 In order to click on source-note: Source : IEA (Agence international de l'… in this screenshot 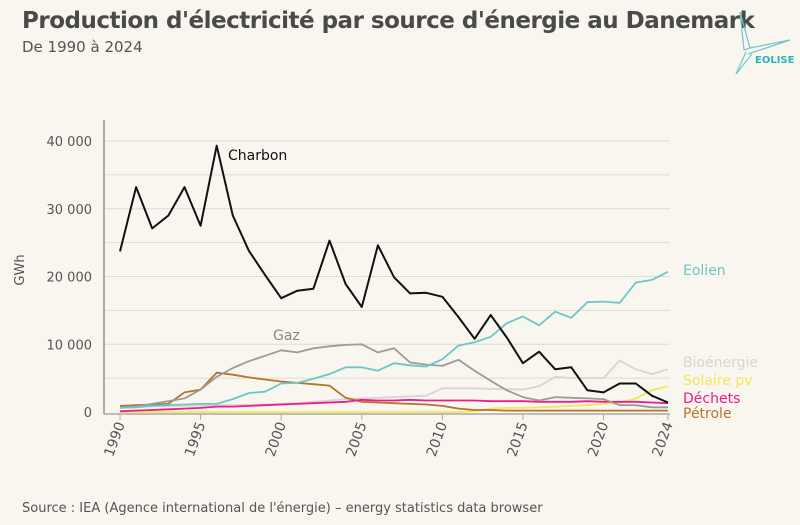, I will do `click(282, 508)`.